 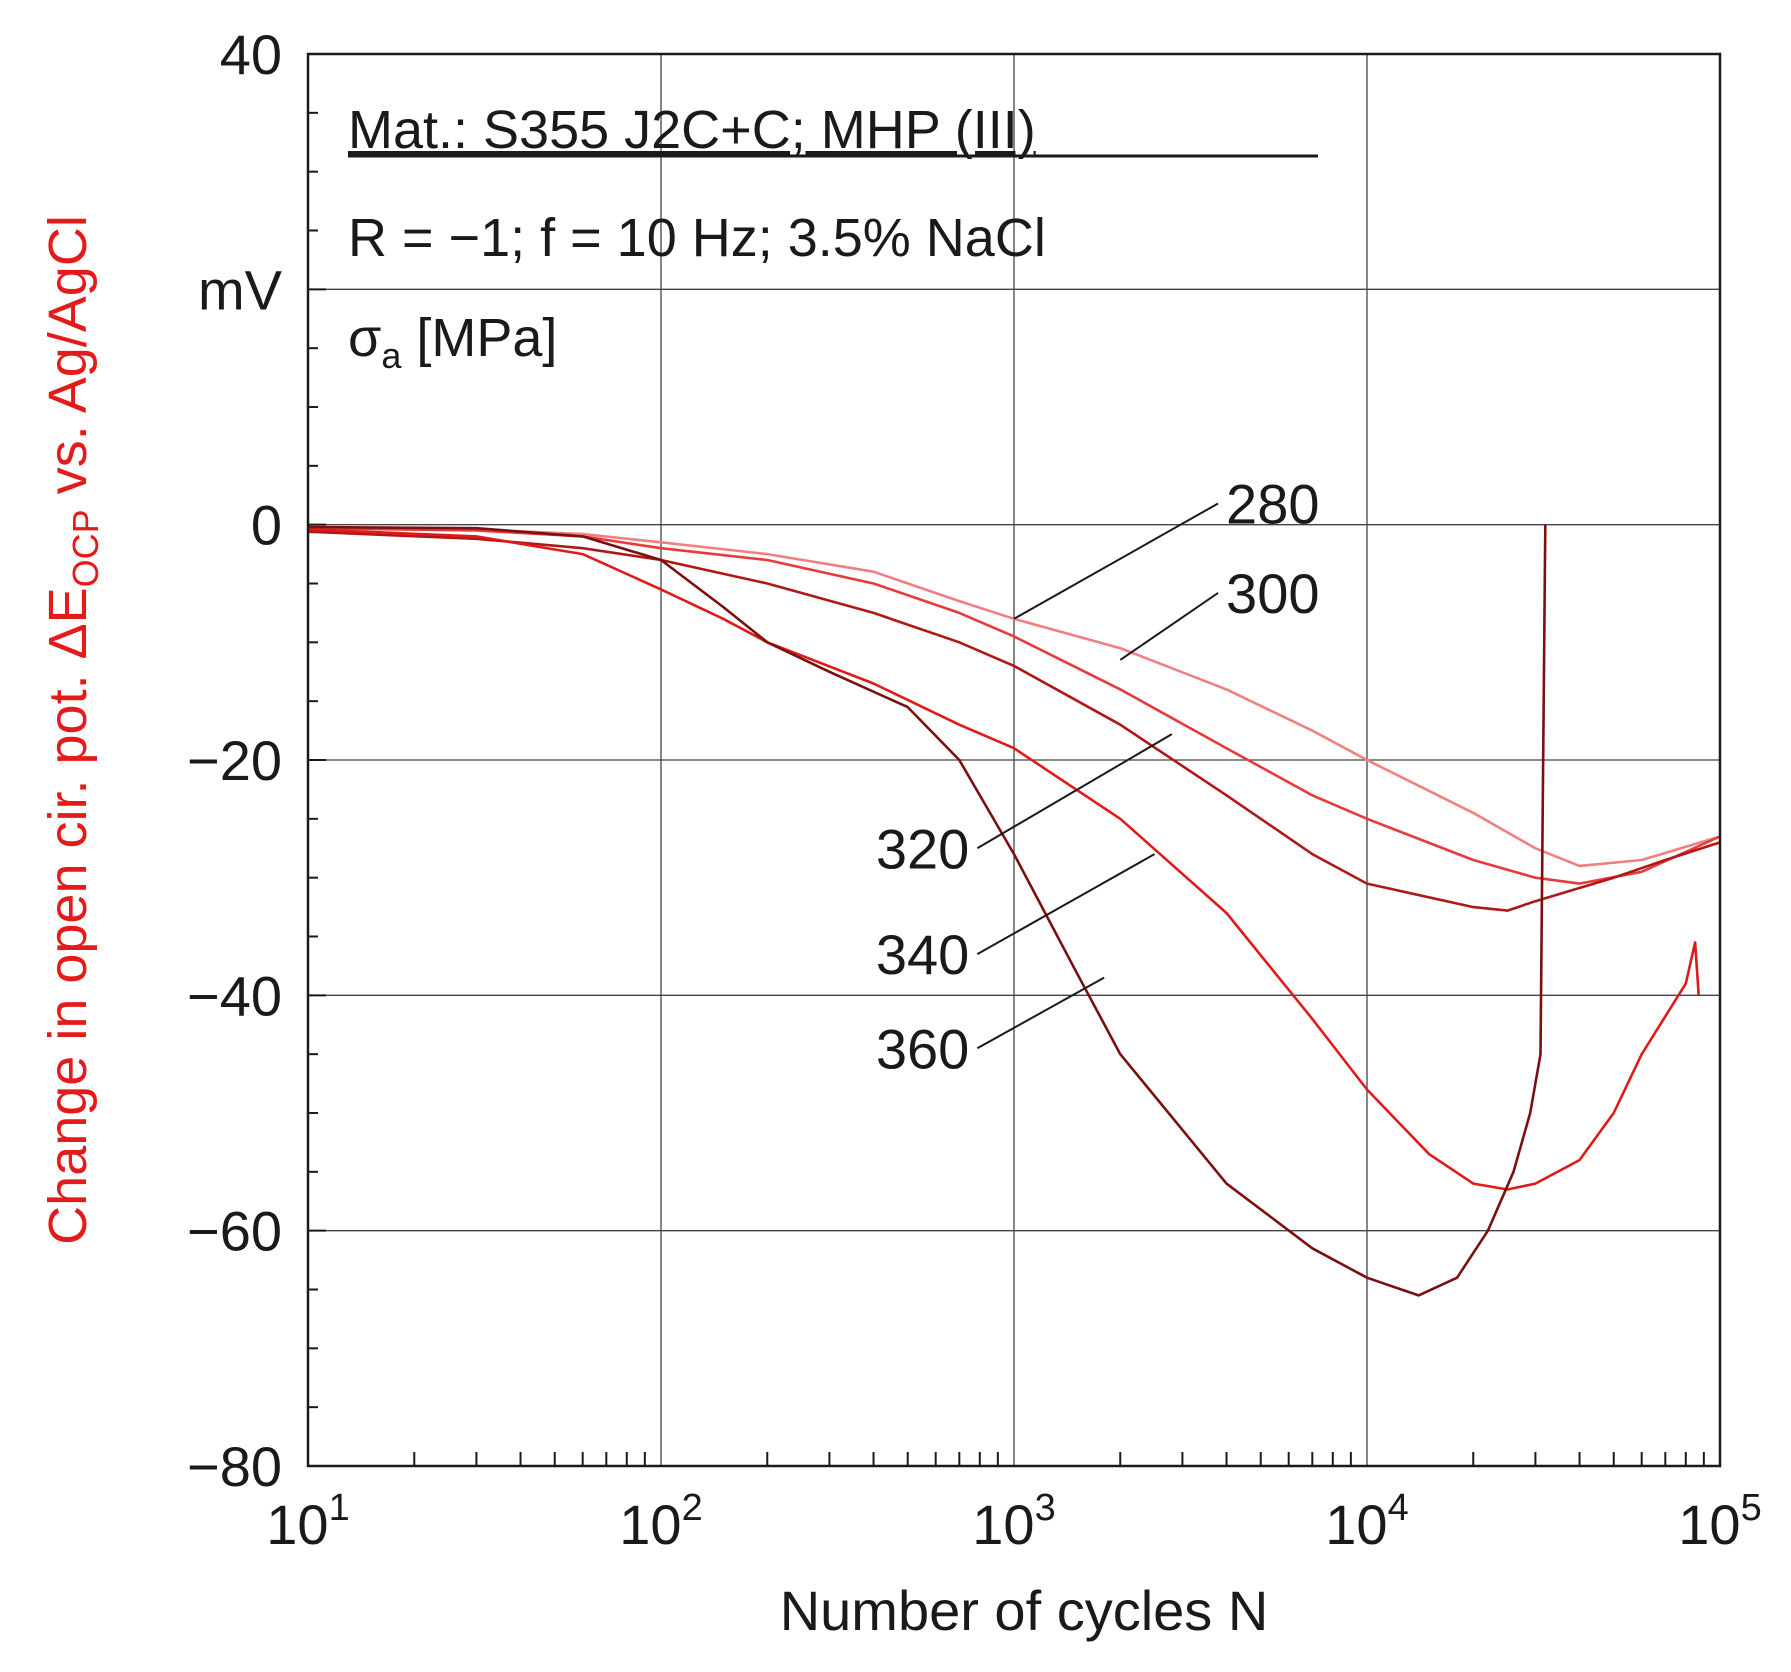 I want to click on y-tick-label: −20, so click(x=234, y=760).